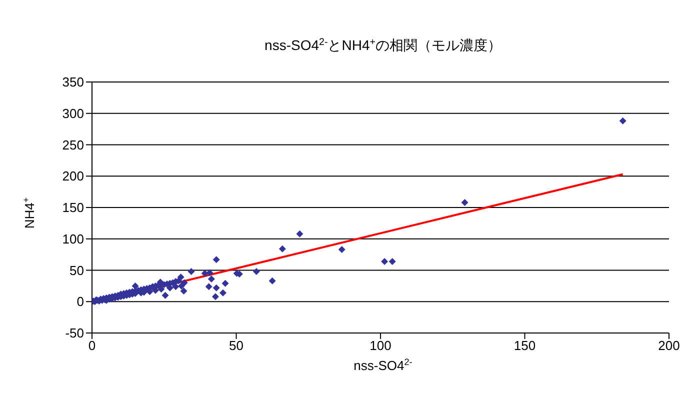 Image resolution: width=691 pixels, height=405 pixels. What do you see at coordinates (73, 238) in the screenshot?
I see `y-tick-label: 100` at bounding box center [73, 238].